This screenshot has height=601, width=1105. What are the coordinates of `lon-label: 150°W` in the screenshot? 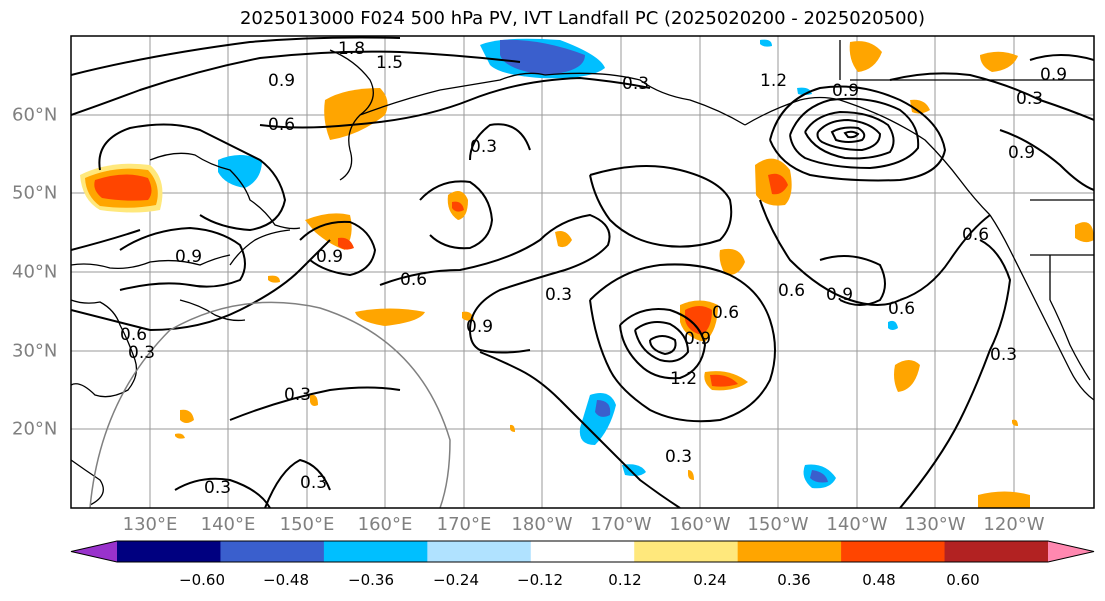 It's located at (778, 524).